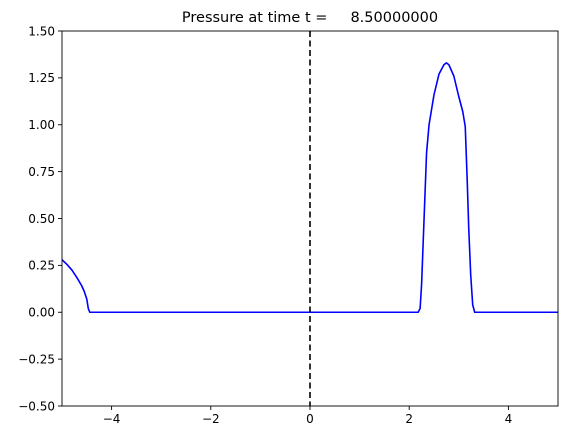 The image size is (568, 433). I want to click on y-tick-label: −0.50, so click(36, 406).